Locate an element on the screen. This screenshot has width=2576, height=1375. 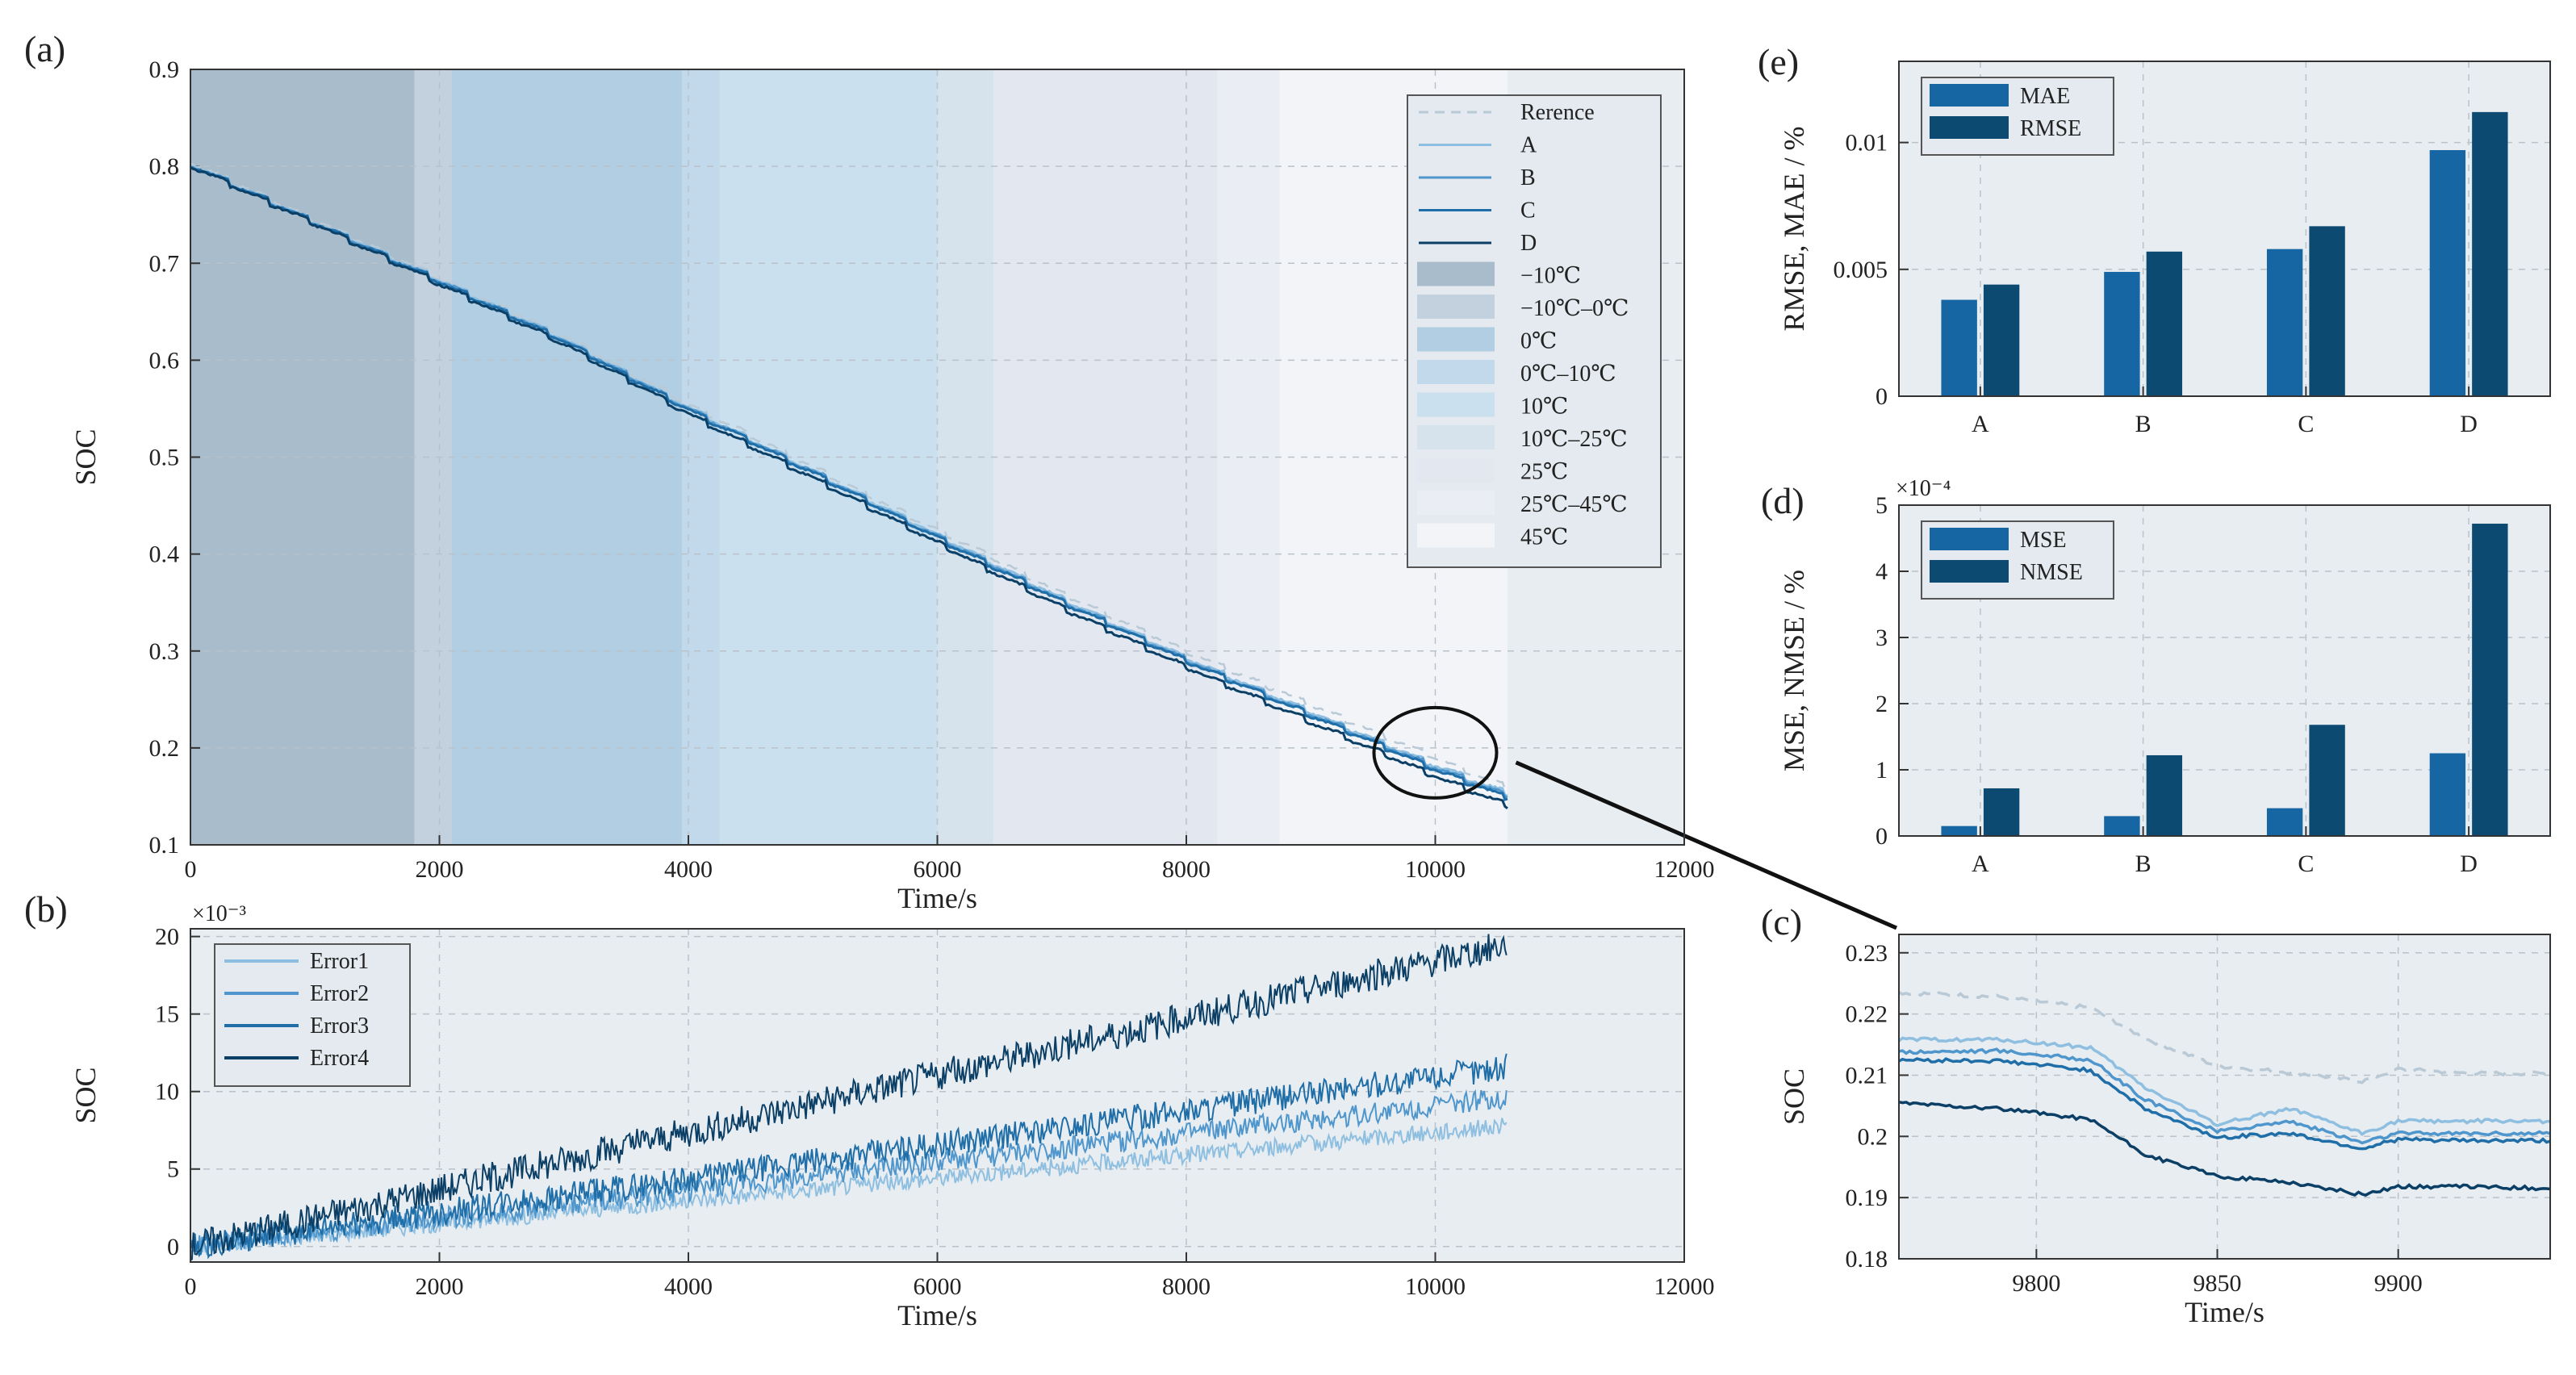
panel-label: (e) is located at coordinates (1778, 62).